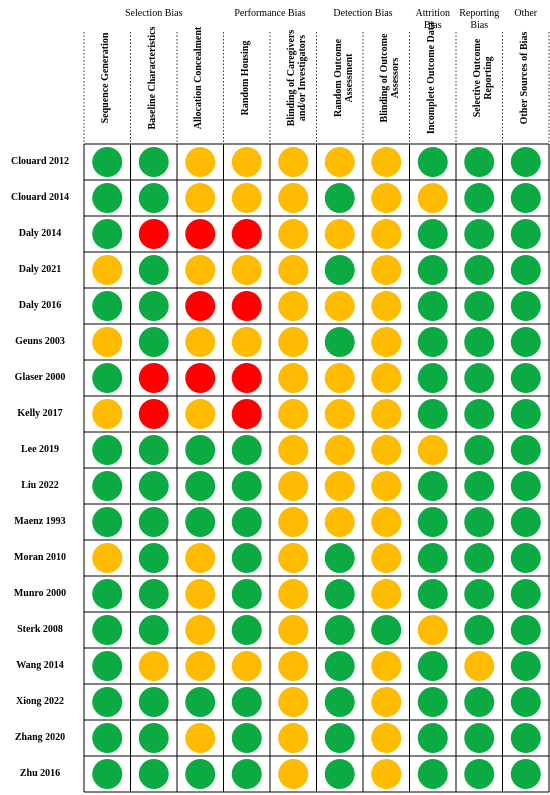  What do you see at coordinates (40, 305) in the screenshot?
I see `study-label: Daly 2016` at bounding box center [40, 305].